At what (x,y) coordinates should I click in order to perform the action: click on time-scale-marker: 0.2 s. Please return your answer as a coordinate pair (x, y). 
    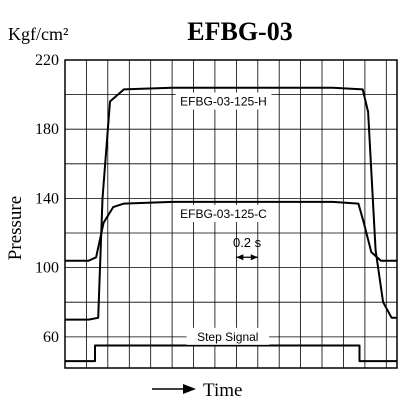
    Looking at the image, I should click on (247, 248).